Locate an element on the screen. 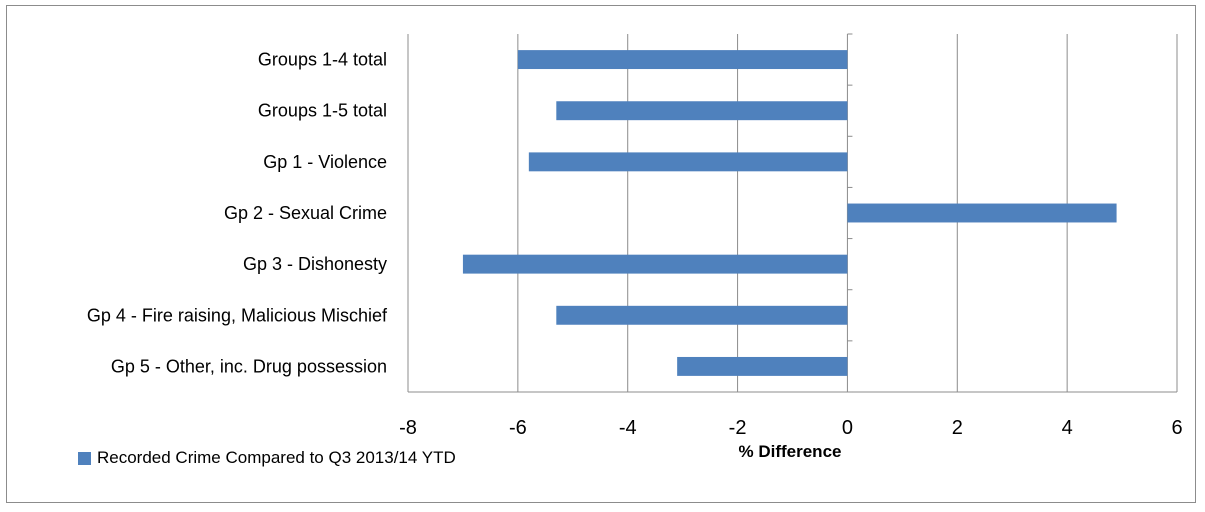 This screenshot has height=512, width=1205. category-label: Groups 1-4 total is located at coordinates (322, 60).